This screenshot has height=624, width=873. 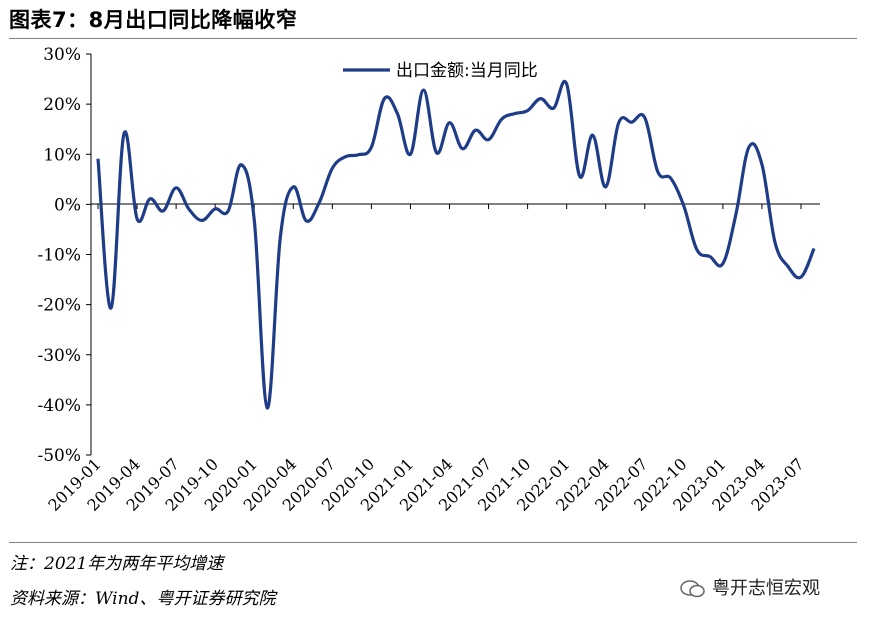 I want to click on y-axis: 30% 20% 10% 0% -10% -20% -30% -40% -50%, so click(x=64, y=255).